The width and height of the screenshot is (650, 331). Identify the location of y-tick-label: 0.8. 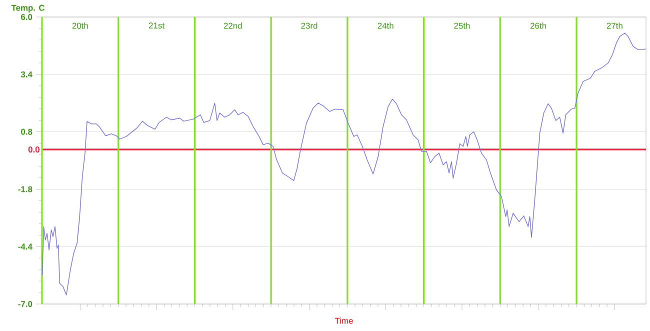
(26, 131).